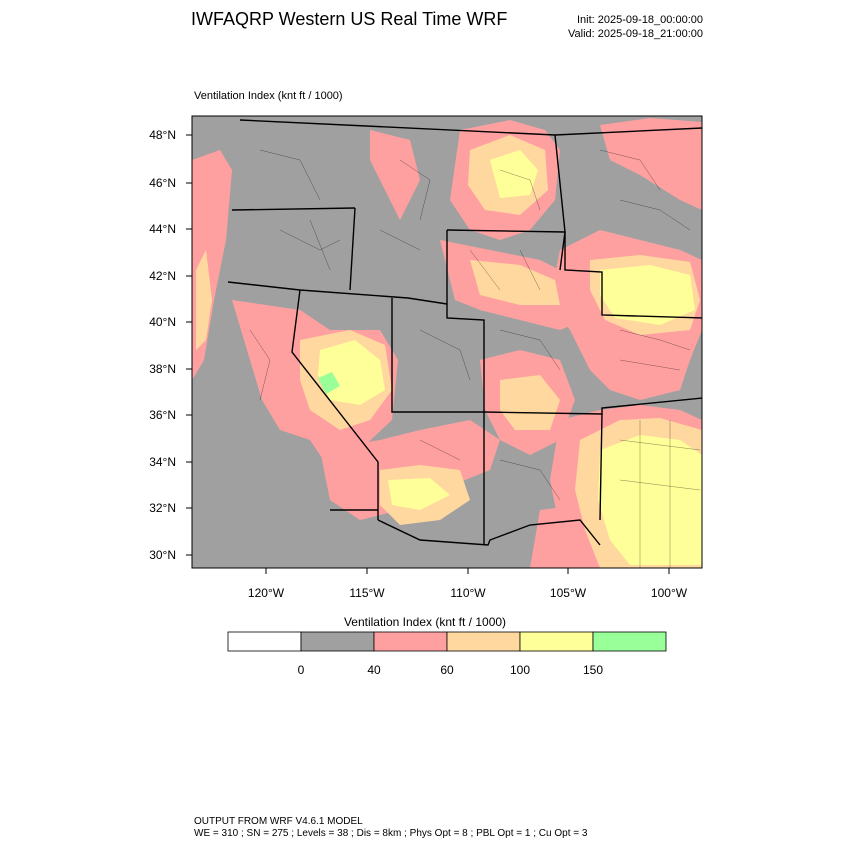  I want to click on colorbar-title: Ventilation Index (knt ft / 1000), so click(425, 622).